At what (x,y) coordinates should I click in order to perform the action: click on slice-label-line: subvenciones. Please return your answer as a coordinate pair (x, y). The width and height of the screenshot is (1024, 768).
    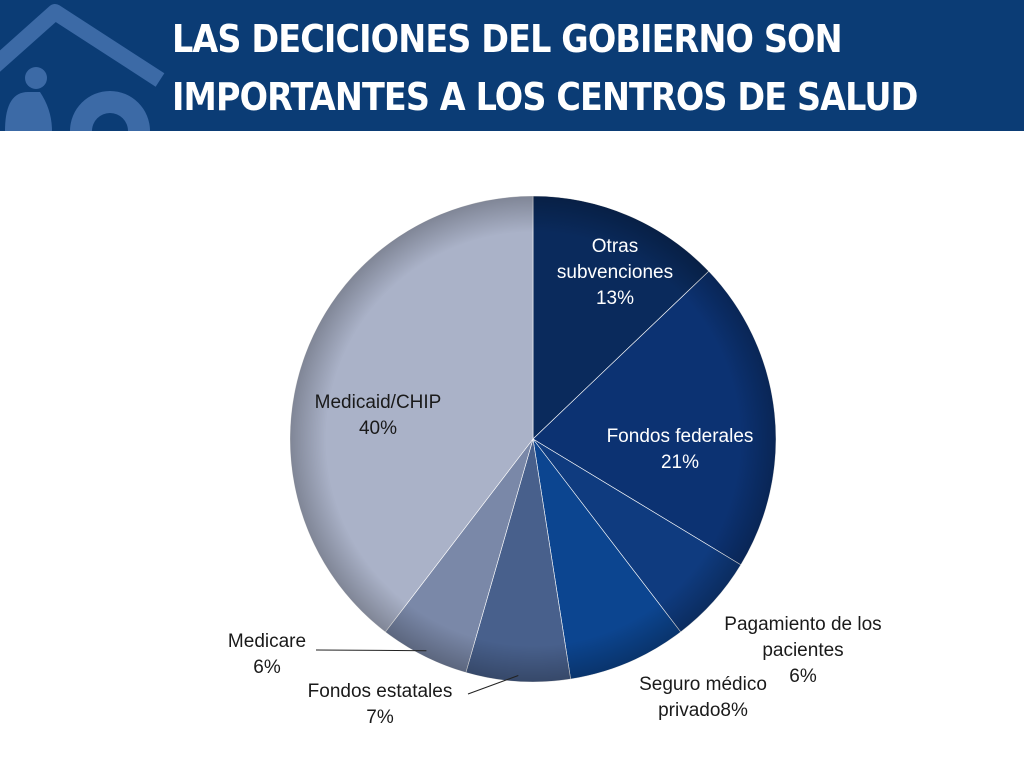
    Looking at the image, I should click on (615, 272).